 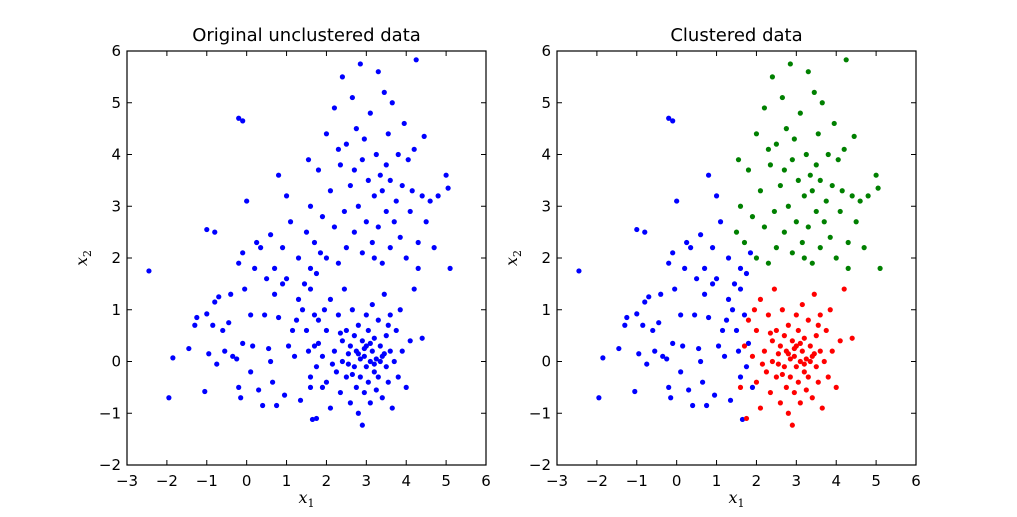 I want to click on y-tick-label: 4, so click(x=546, y=155).